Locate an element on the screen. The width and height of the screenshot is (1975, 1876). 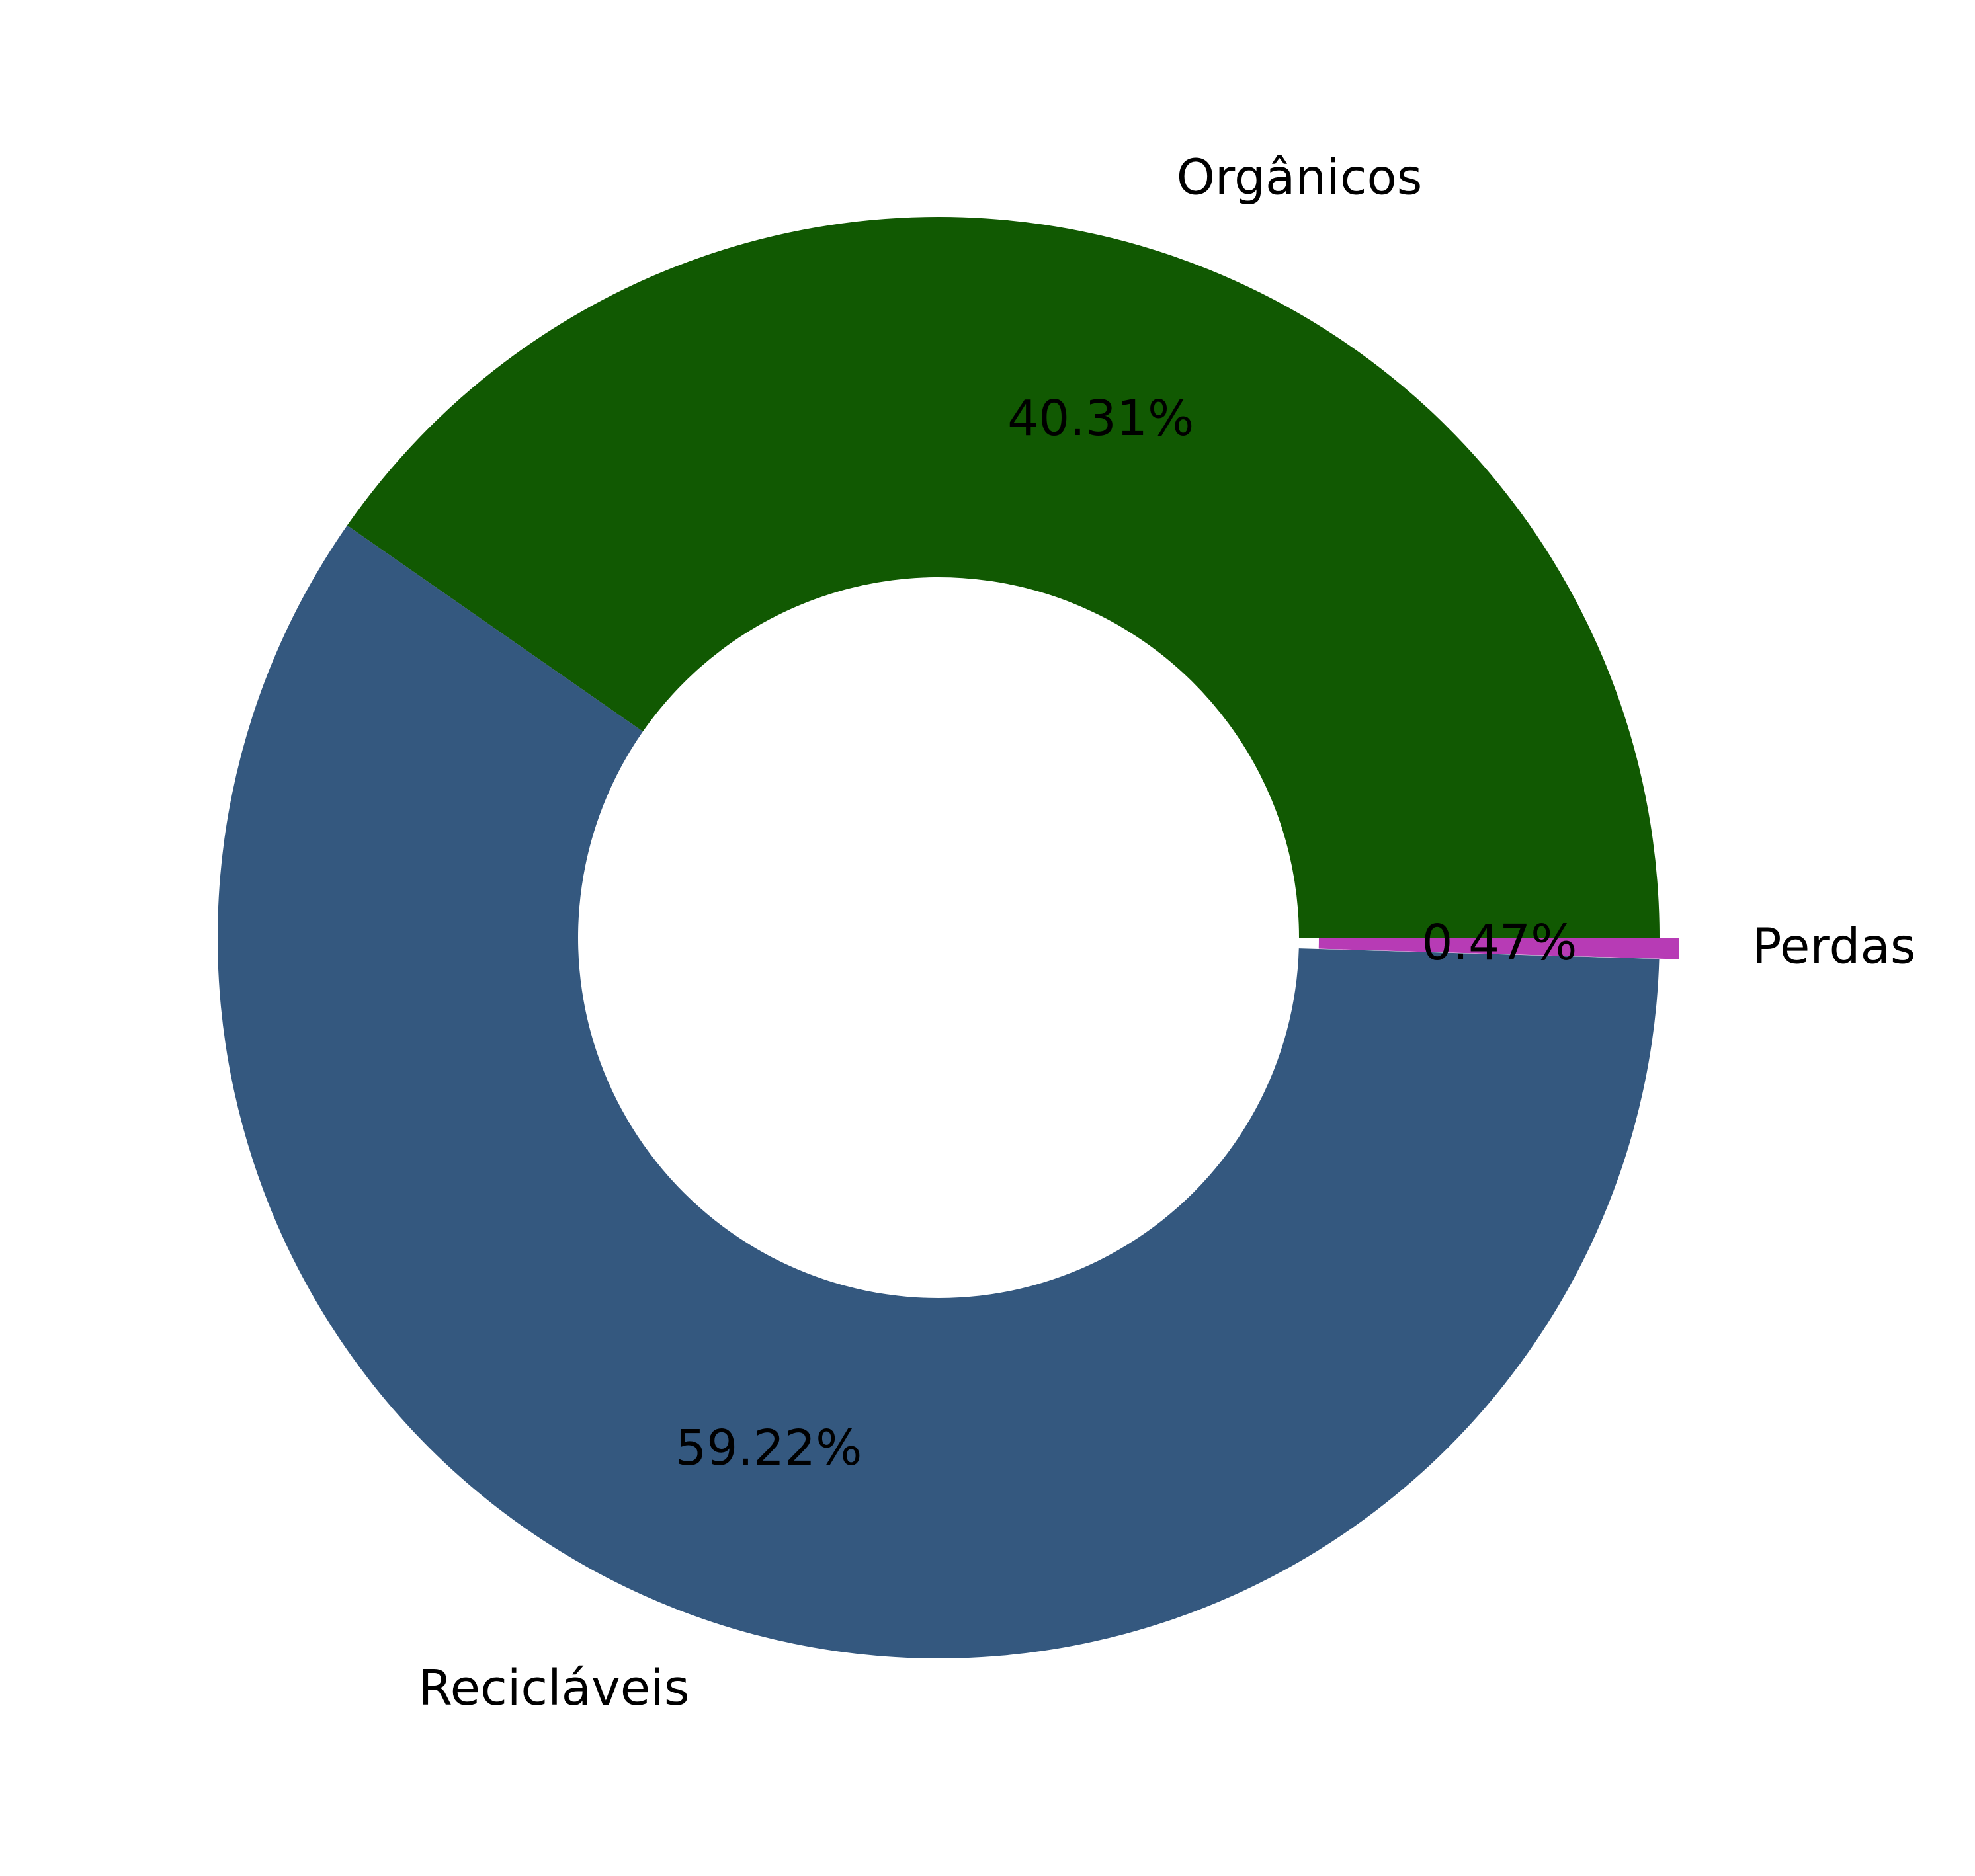
percentage-label: 0.47% is located at coordinates (1499, 943).